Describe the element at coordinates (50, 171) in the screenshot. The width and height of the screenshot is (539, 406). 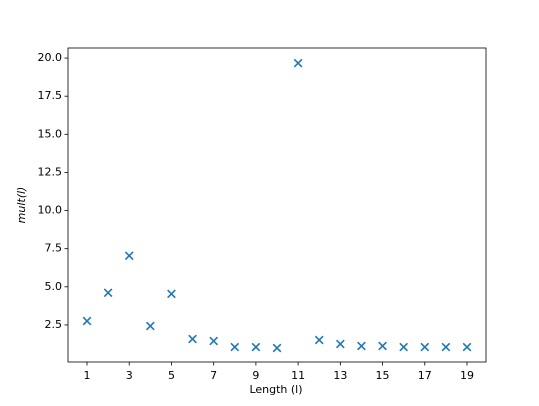
I see `y-tick-label: 12.5` at that location.